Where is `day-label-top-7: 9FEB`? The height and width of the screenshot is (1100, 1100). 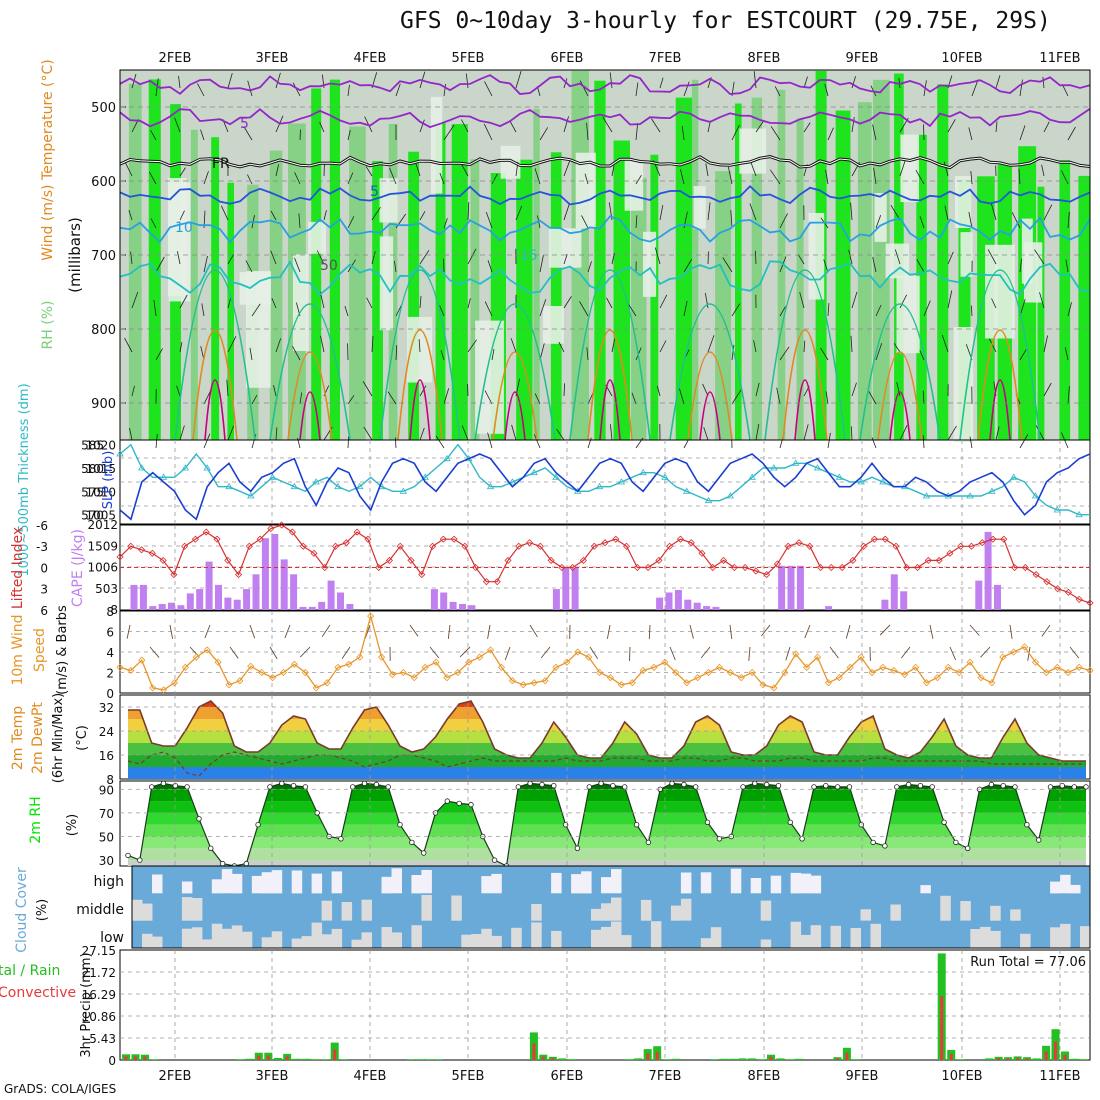 day-label-top-7: 9FEB is located at coordinates (862, 58).